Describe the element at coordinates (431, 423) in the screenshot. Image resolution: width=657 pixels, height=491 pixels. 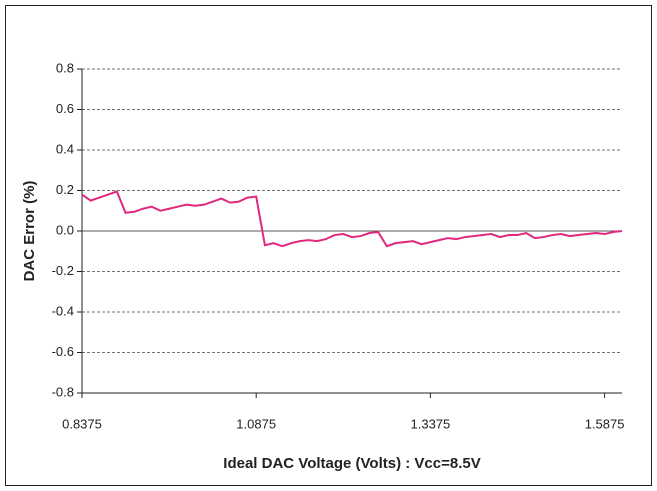
I see `x-tick-label: 1.3375` at that location.